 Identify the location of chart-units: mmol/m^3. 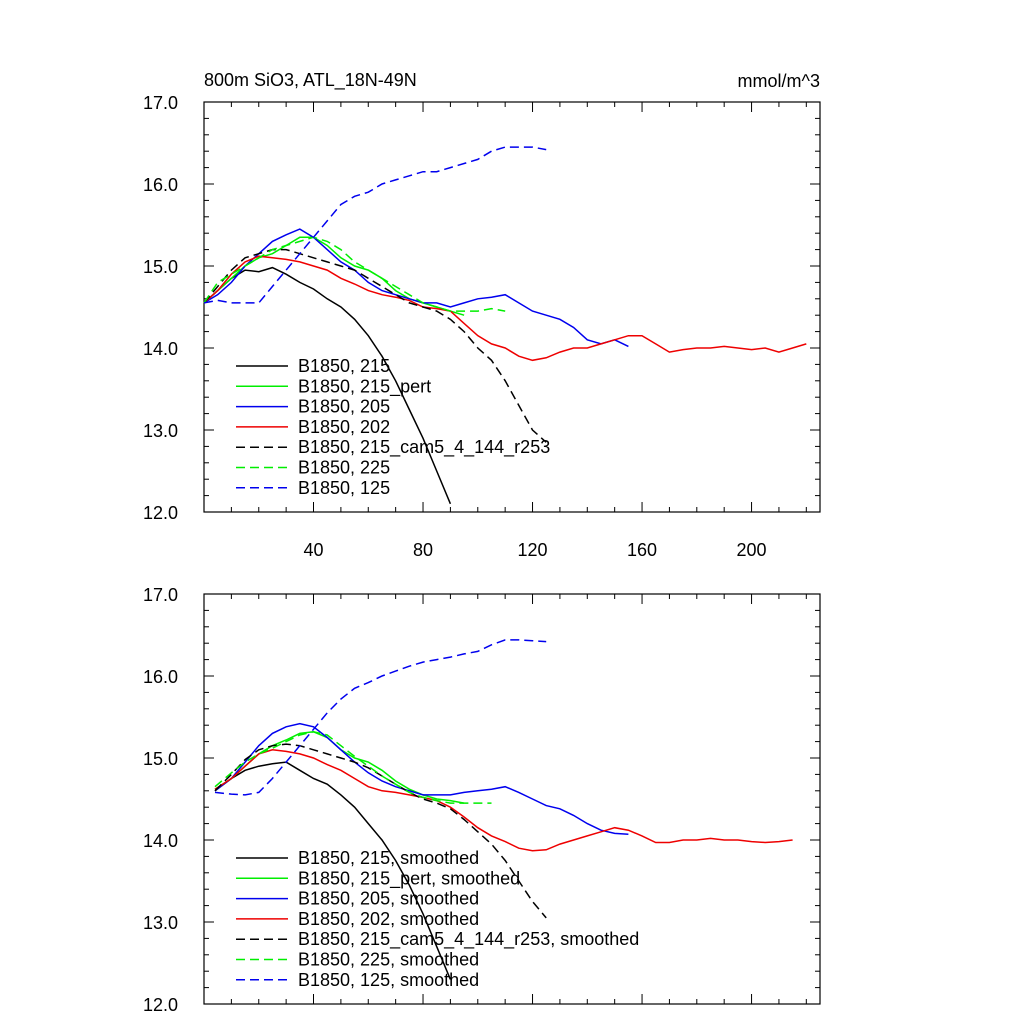
(779, 81).